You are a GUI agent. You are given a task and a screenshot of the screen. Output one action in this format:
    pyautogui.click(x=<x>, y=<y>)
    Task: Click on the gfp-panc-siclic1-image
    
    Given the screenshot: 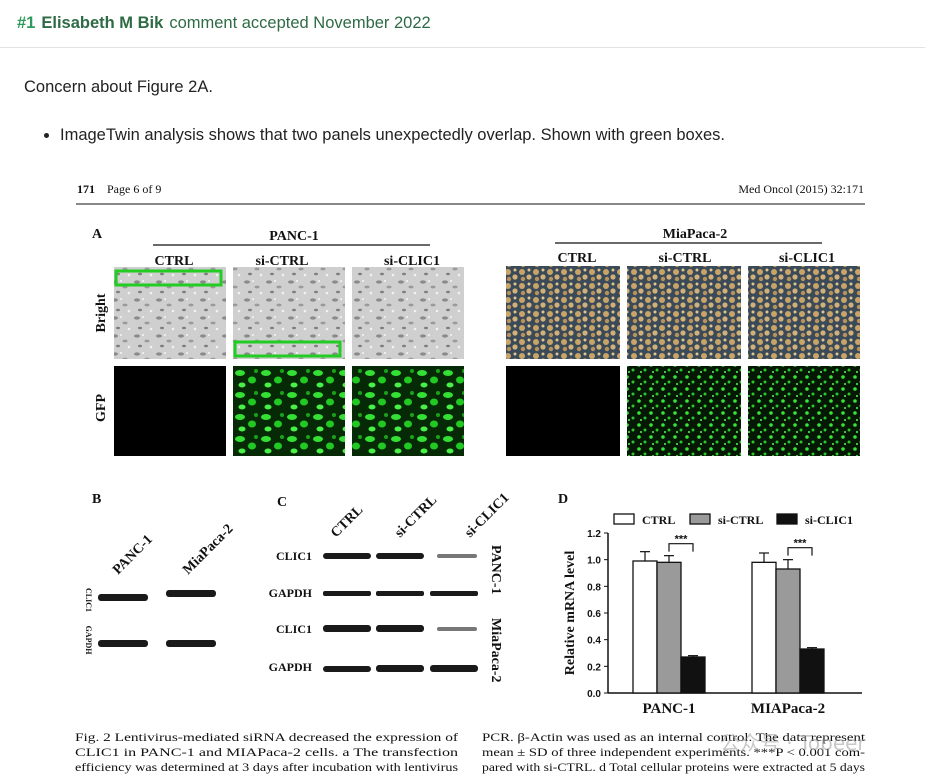 What is the action you would take?
    pyautogui.click(x=408, y=411)
    